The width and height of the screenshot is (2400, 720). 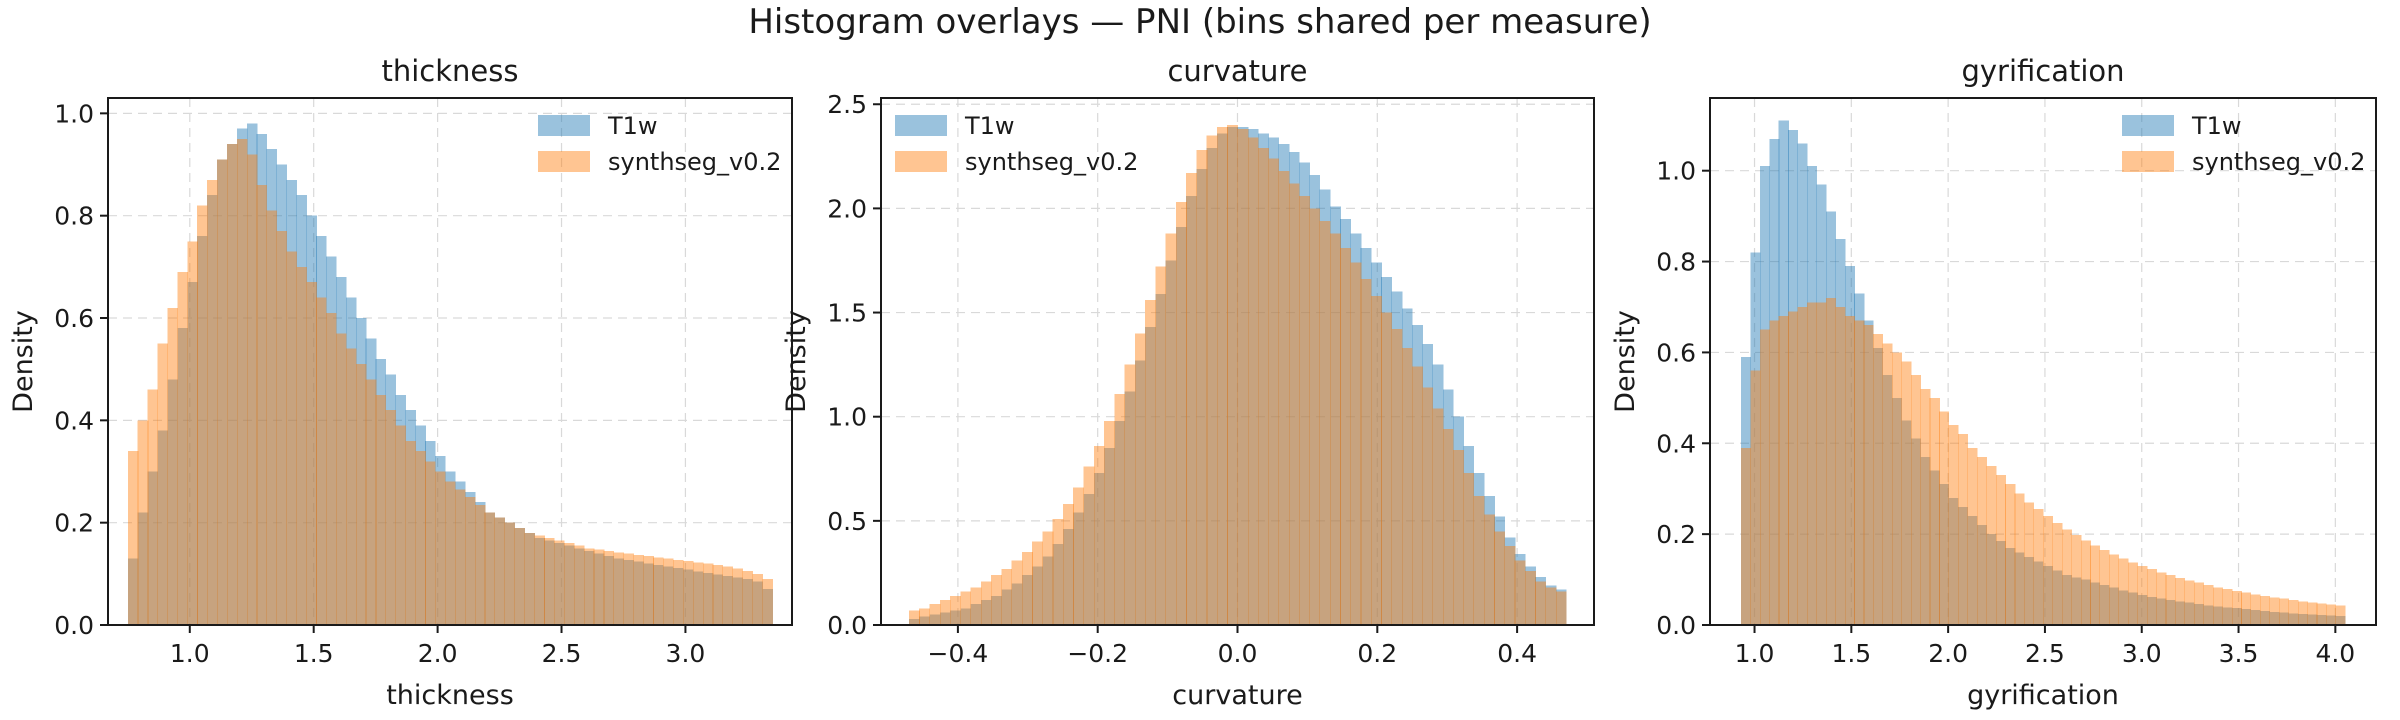 I want to click on x-tick-label: −0.4, so click(x=958, y=653).